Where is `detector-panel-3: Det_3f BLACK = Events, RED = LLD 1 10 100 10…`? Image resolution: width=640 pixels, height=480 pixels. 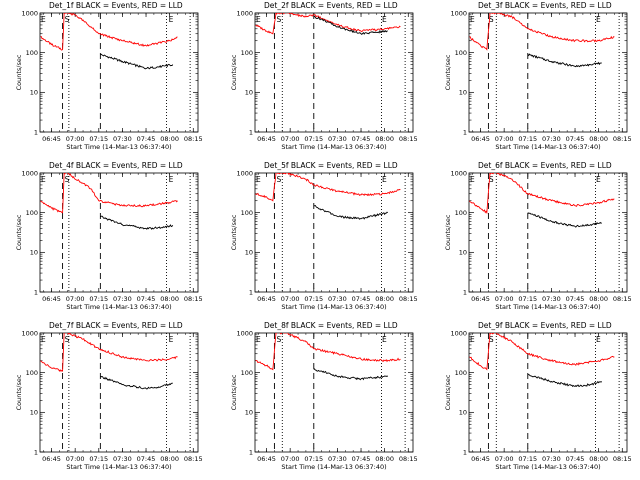 detector-panel-3: Det_3f BLACK = Events, RED = LLD 1 10 100 10… is located at coordinates (538, 76).